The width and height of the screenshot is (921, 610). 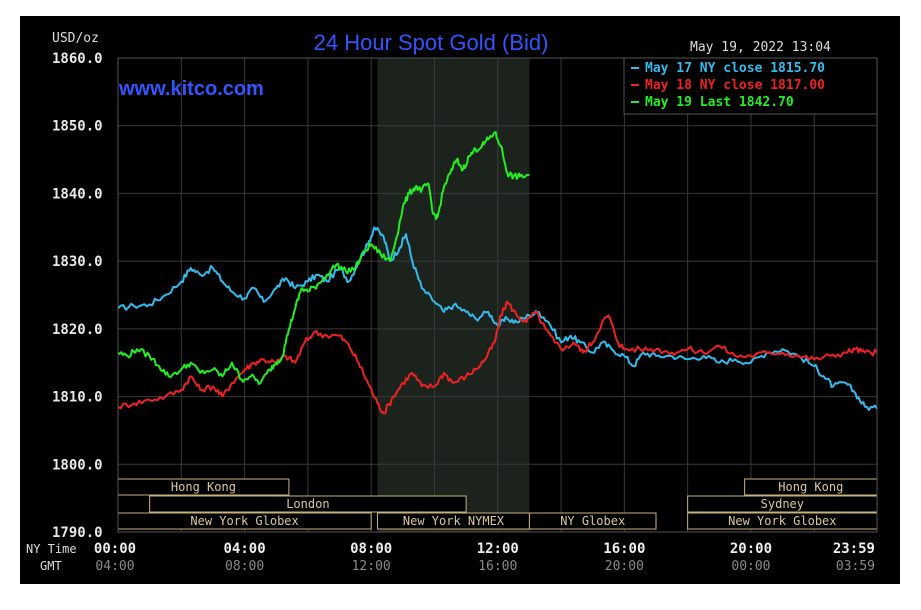 What do you see at coordinates (497, 566) in the screenshot?
I see `x-tick-label-gmt: 16:00` at bounding box center [497, 566].